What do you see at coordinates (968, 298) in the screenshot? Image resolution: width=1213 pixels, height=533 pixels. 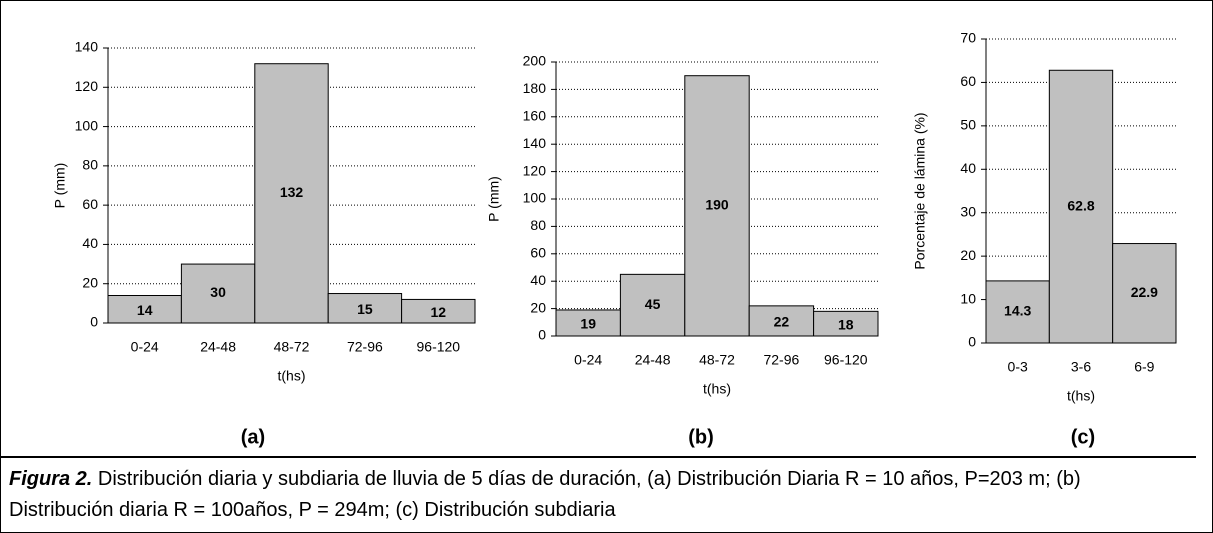 I see `y-tick-label: 10` at bounding box center [968, 298].